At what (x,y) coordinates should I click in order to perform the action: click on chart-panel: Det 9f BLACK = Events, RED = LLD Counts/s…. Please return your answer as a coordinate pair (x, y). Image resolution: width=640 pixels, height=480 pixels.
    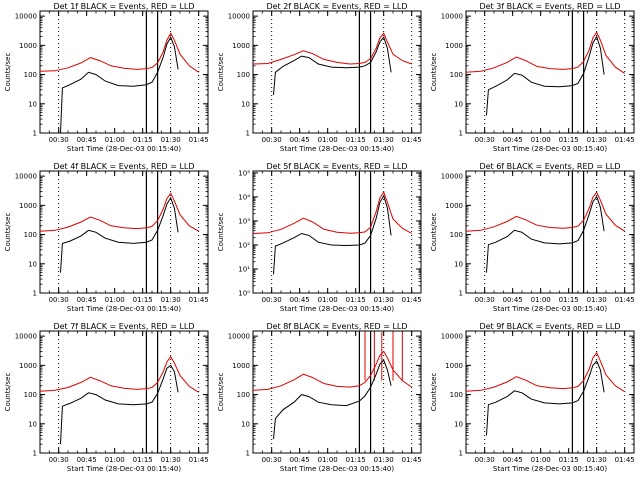
    Looking at the image, I should click on (532, 397).